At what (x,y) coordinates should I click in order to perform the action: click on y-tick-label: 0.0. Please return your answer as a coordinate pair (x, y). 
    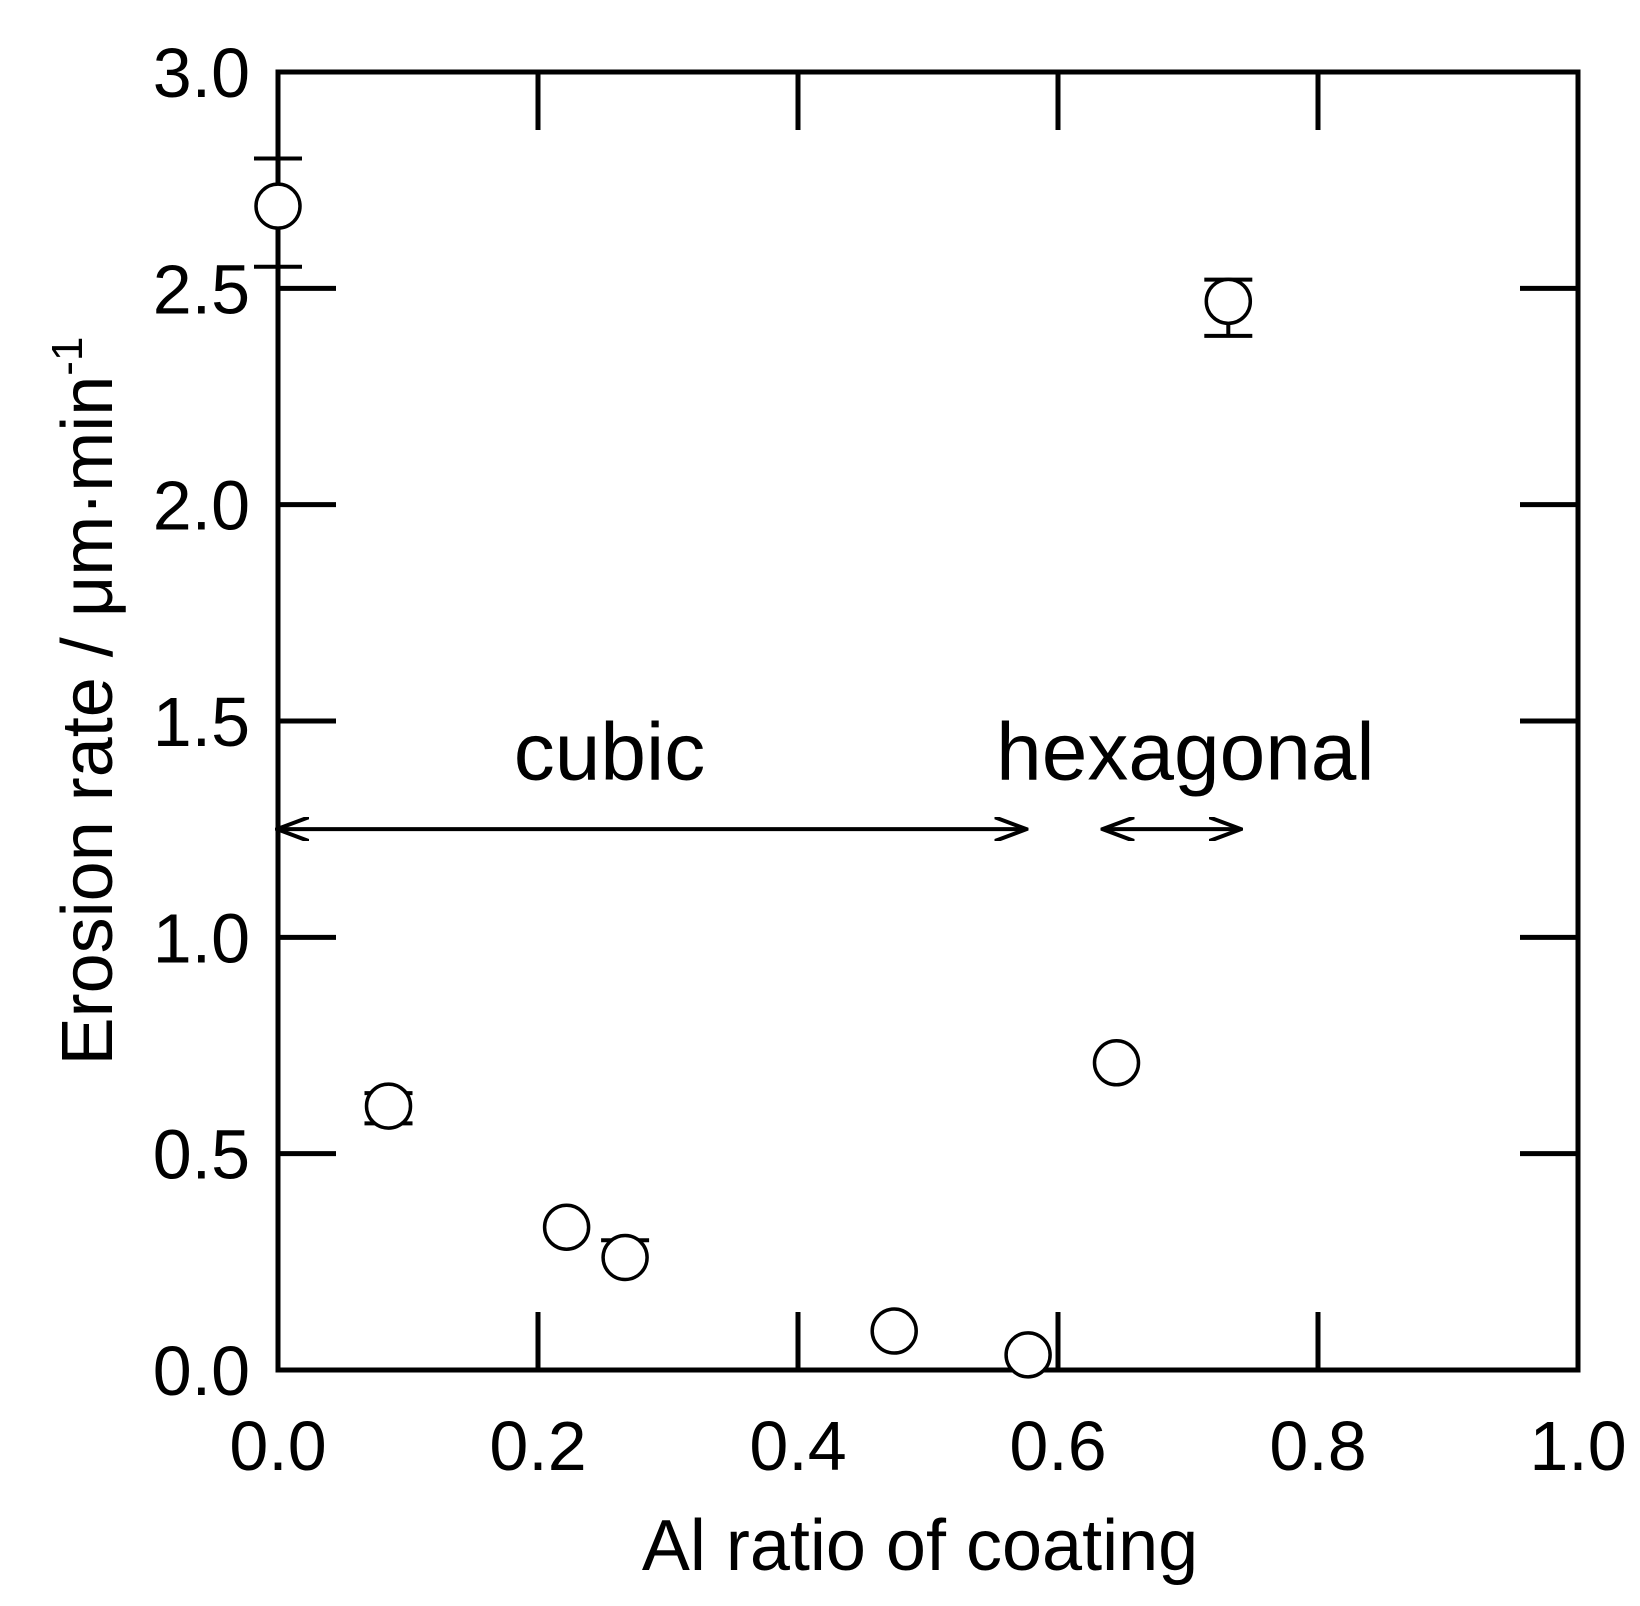
    Looking at the image, I should click on (201, 1371).